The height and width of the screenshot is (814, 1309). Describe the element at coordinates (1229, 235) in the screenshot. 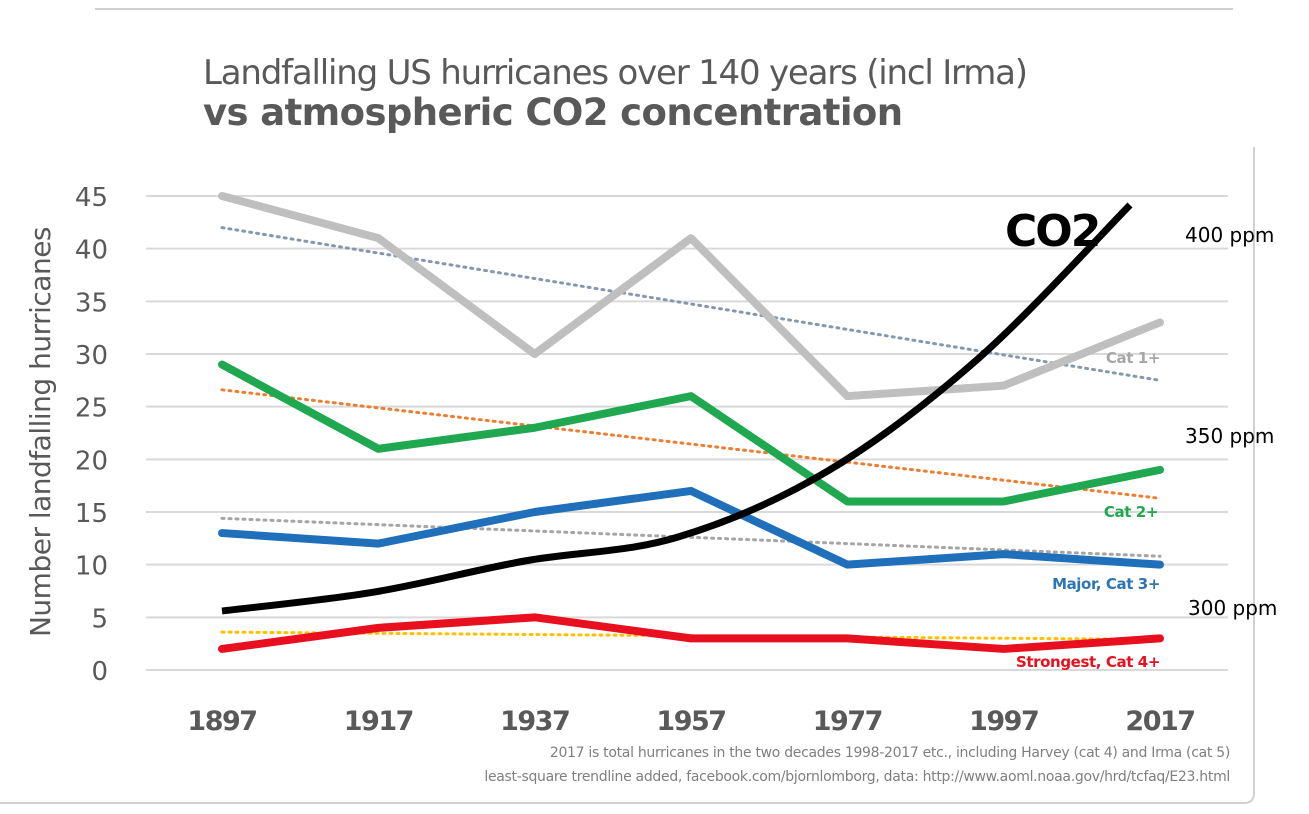

I see `ppm-label: 400 ppm` at that location.